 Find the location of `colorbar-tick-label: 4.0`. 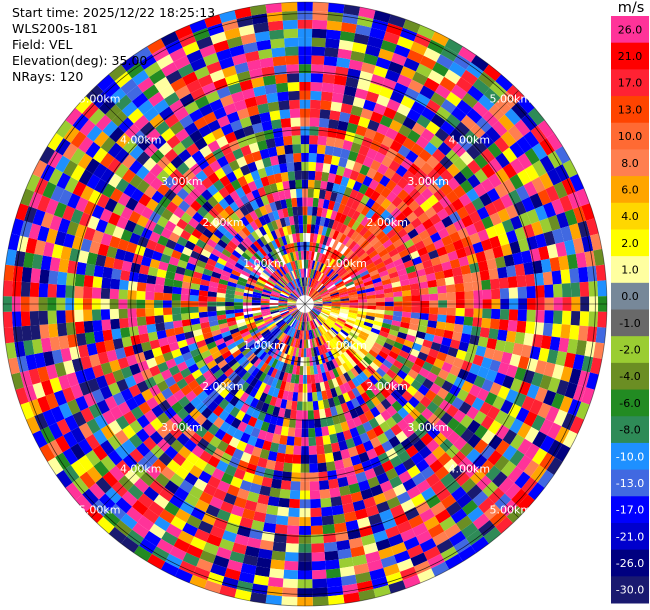

colorbar-tick-label: 4.0 is located at coordinates (630, 216).